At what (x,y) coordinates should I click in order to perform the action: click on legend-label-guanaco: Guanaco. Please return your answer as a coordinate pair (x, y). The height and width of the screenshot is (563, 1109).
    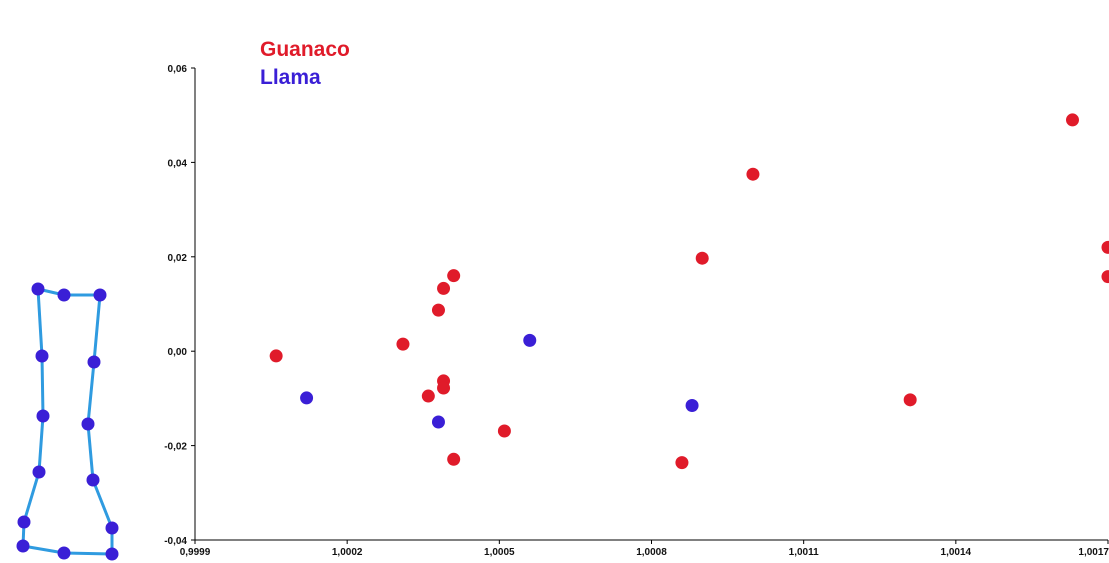
    Looking at the image, I should click on (305, 49).